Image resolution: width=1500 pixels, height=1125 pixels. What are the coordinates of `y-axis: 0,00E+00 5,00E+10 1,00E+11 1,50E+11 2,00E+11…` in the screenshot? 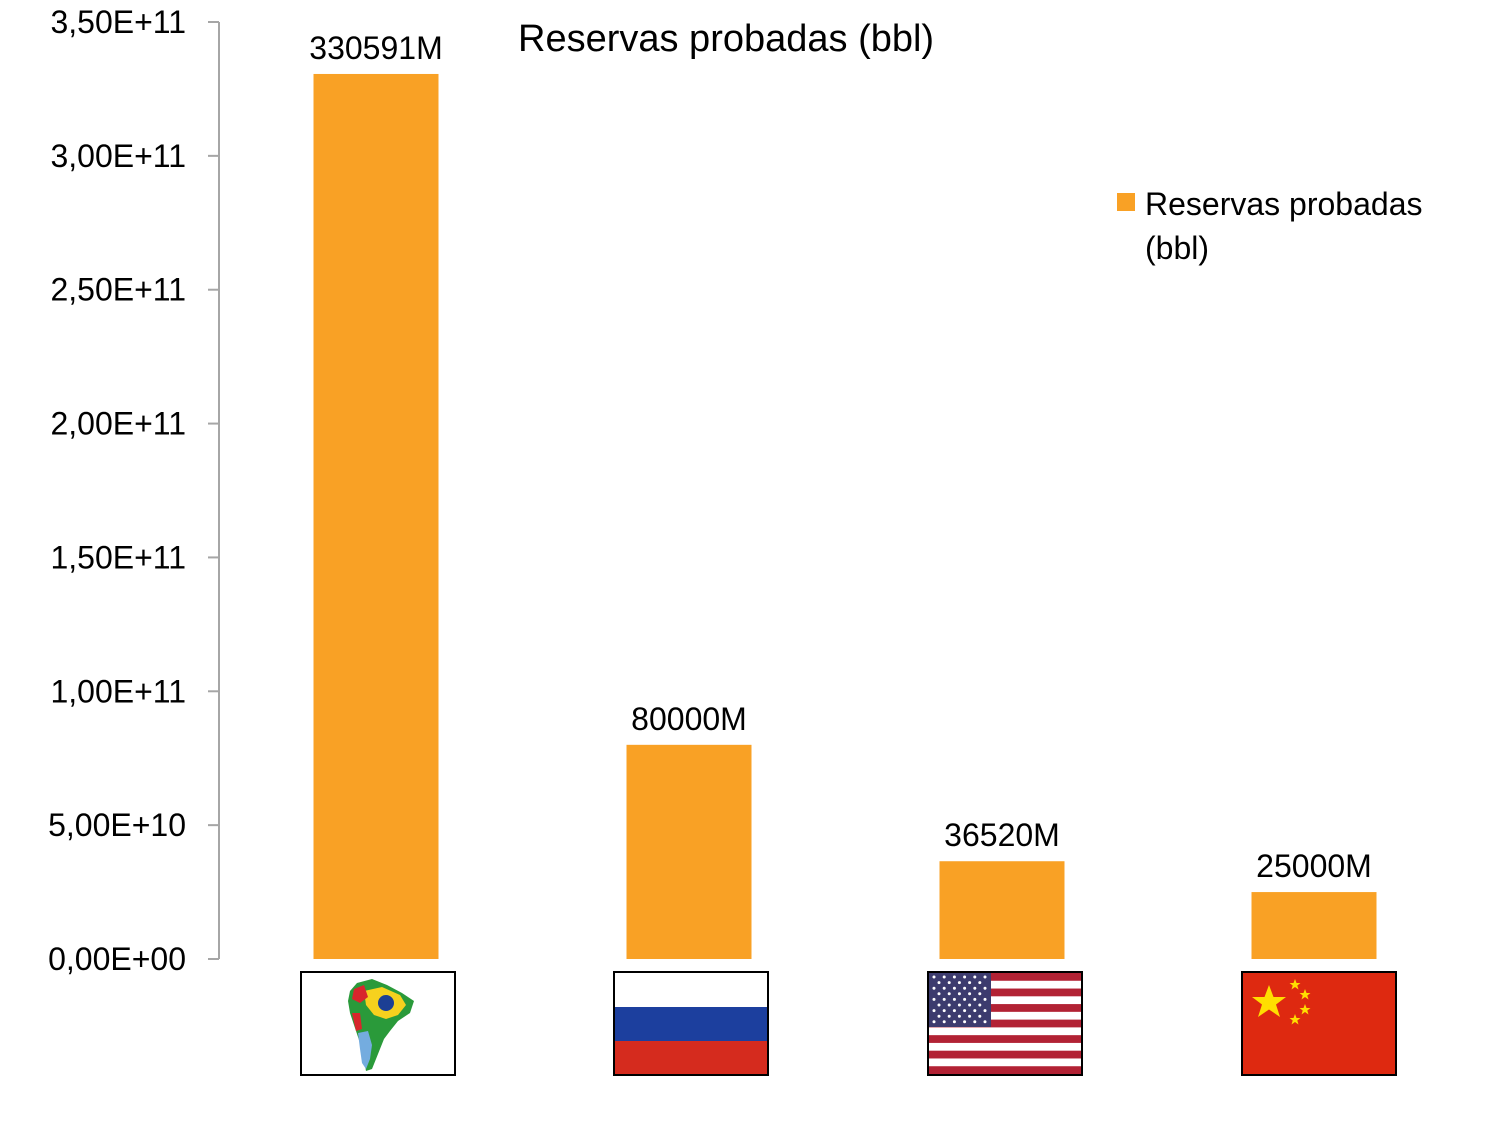 It's located at (134, 490).